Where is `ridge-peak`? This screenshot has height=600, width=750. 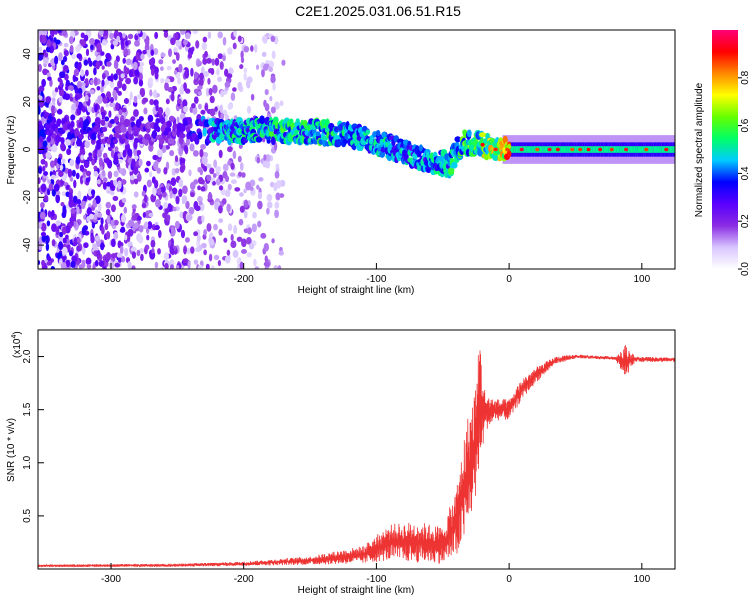 ridge-peak is located at coordinates (611, 149).